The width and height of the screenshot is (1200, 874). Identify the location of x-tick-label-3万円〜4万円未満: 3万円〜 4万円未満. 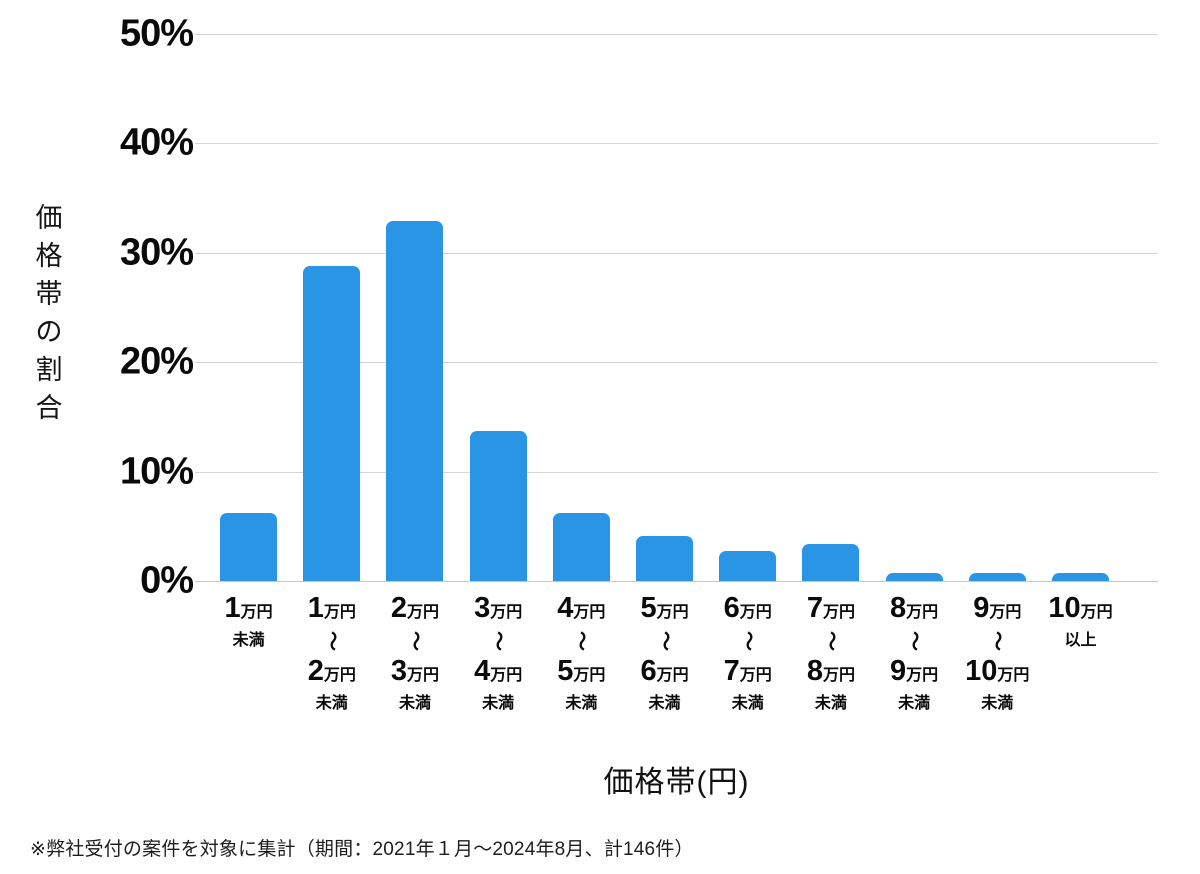
(498, 653).